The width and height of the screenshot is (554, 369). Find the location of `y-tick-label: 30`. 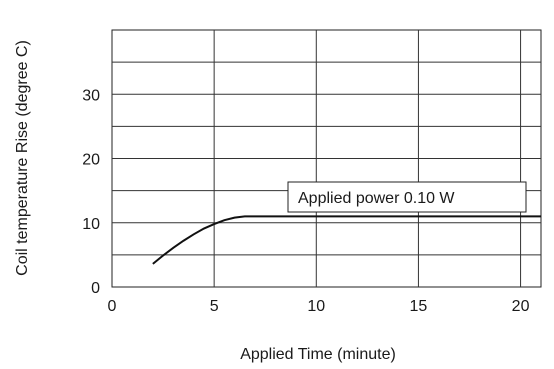

y-tick-label: 30 is located at coordinates (91, 95).